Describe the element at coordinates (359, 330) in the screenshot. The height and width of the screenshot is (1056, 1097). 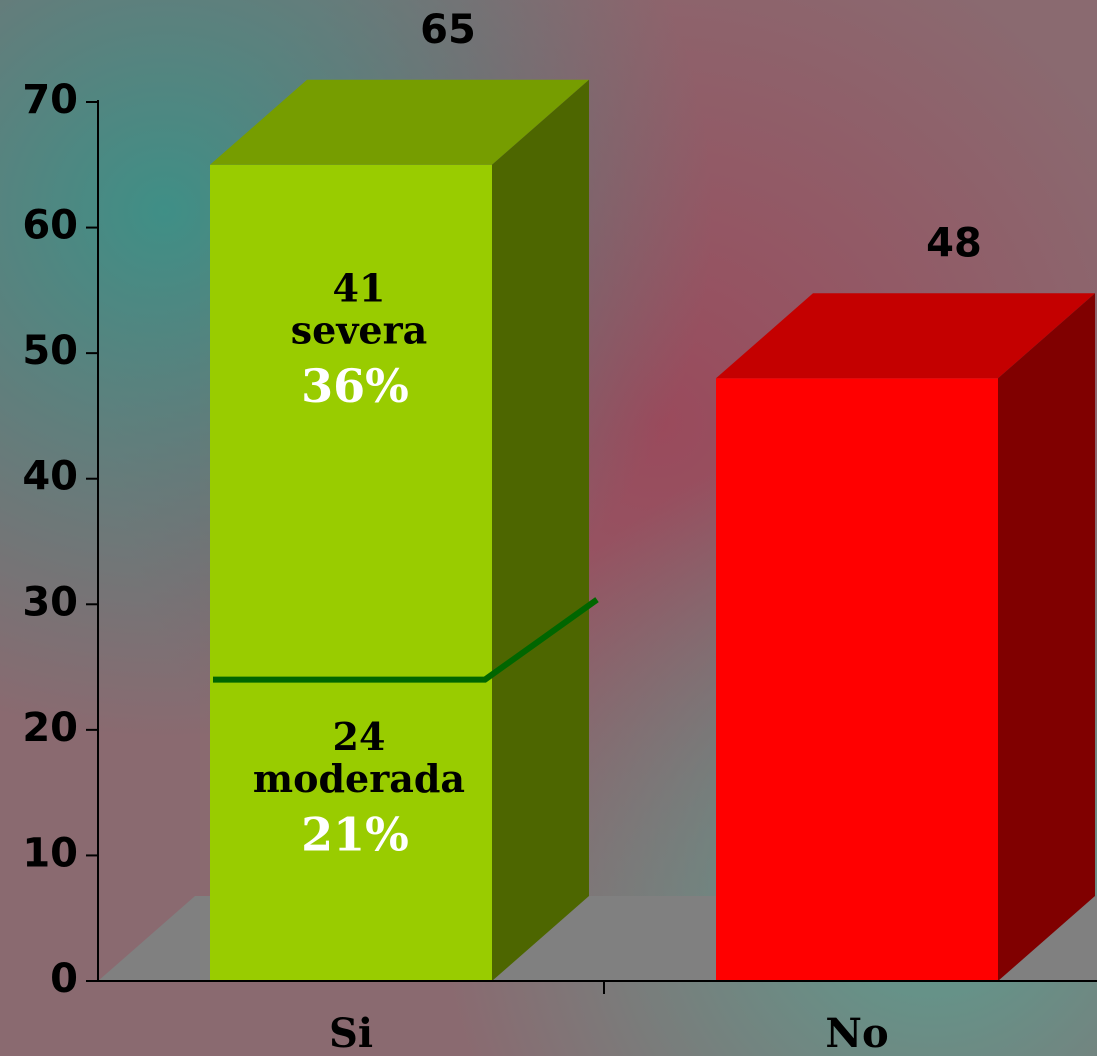
I see `segment-name: severa` at that location.